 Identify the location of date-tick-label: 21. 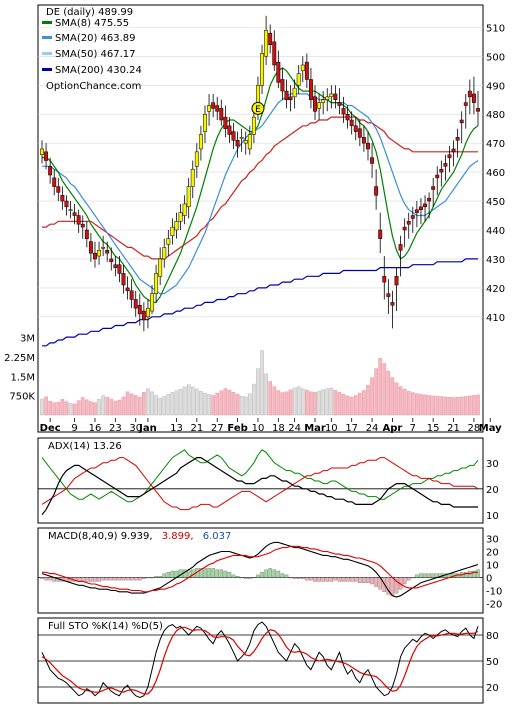
(196, 428).